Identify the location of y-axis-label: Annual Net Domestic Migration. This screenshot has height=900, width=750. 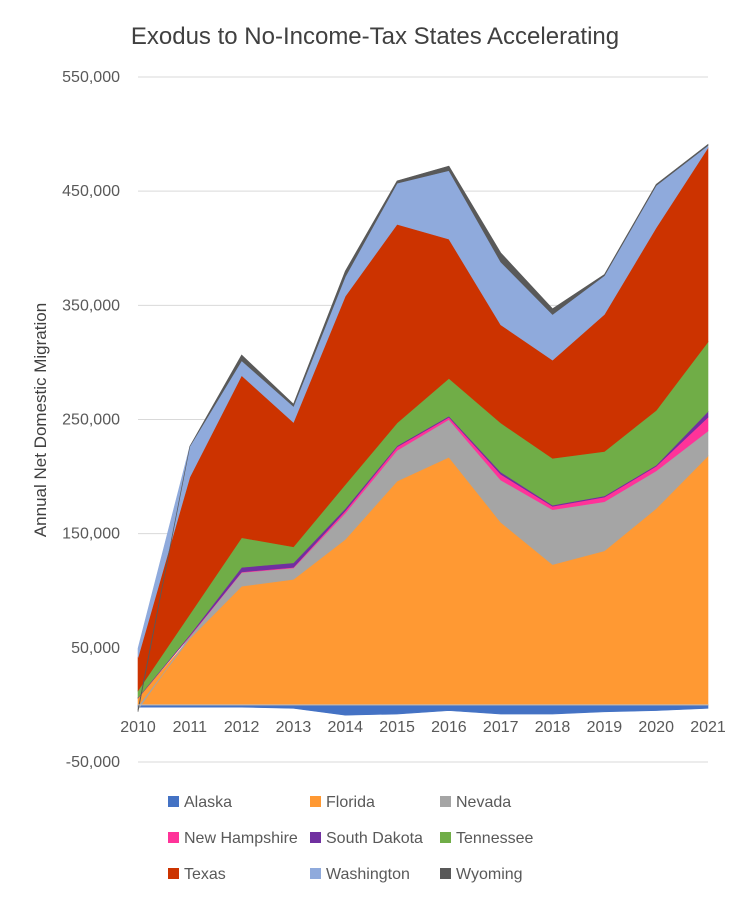
(40, 420).